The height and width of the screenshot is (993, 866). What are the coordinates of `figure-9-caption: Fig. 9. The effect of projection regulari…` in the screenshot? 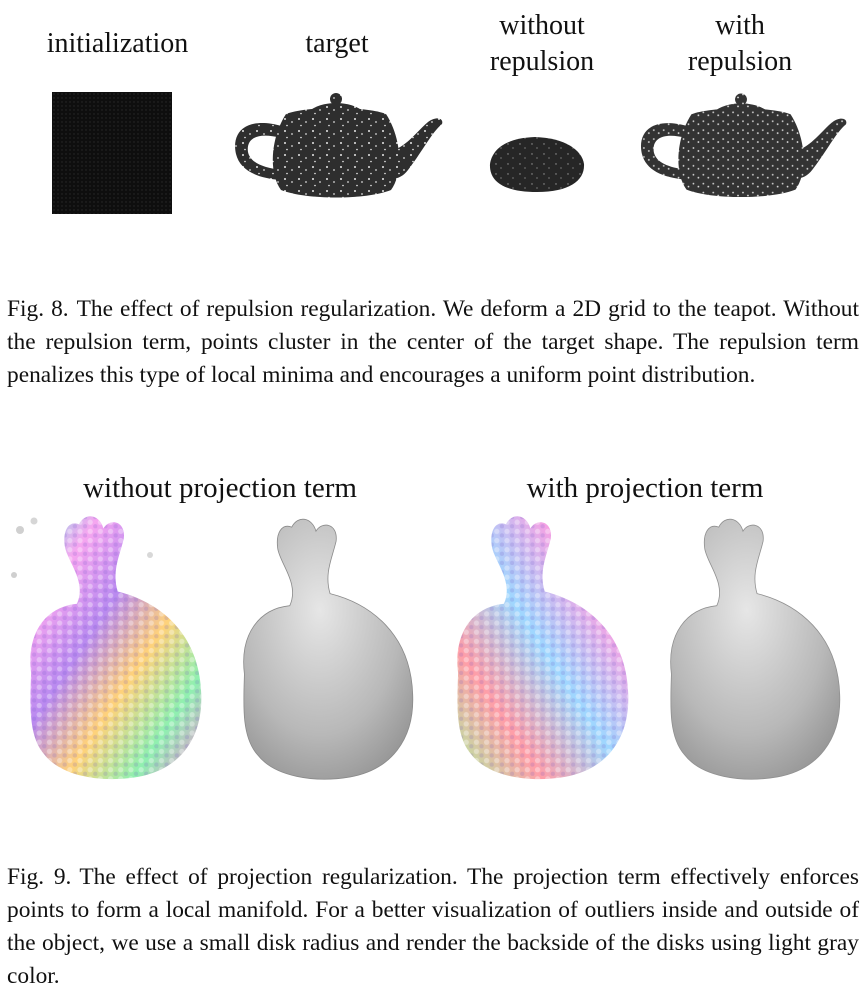 It's located at (433, 927).